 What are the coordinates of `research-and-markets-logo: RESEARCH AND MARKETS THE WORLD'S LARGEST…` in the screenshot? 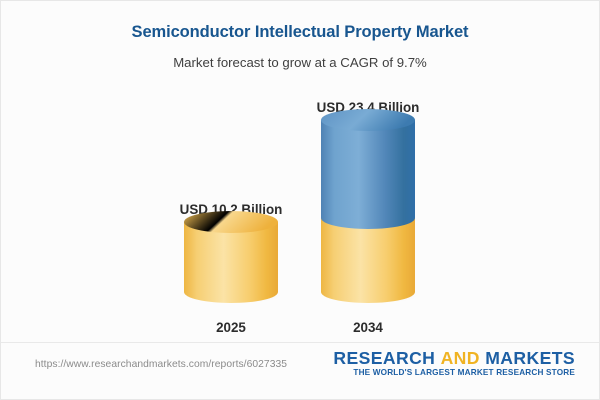 It's located at (454, 363).